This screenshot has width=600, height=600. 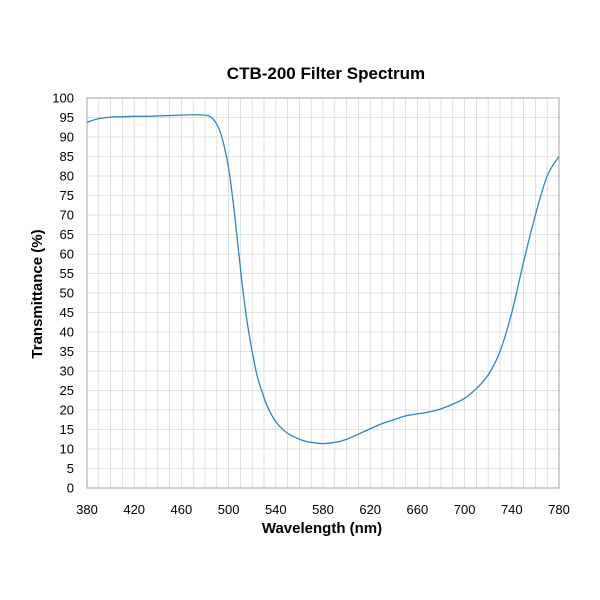 I want to click on x-tick-label: 660, so click(x=418, y=509).